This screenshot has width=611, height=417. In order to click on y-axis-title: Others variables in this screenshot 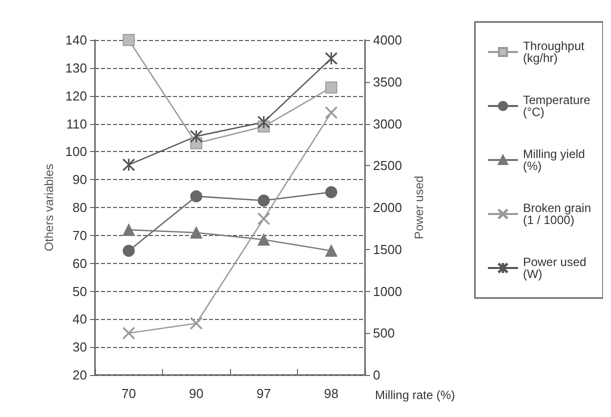, I will do `click(49, 208)`.